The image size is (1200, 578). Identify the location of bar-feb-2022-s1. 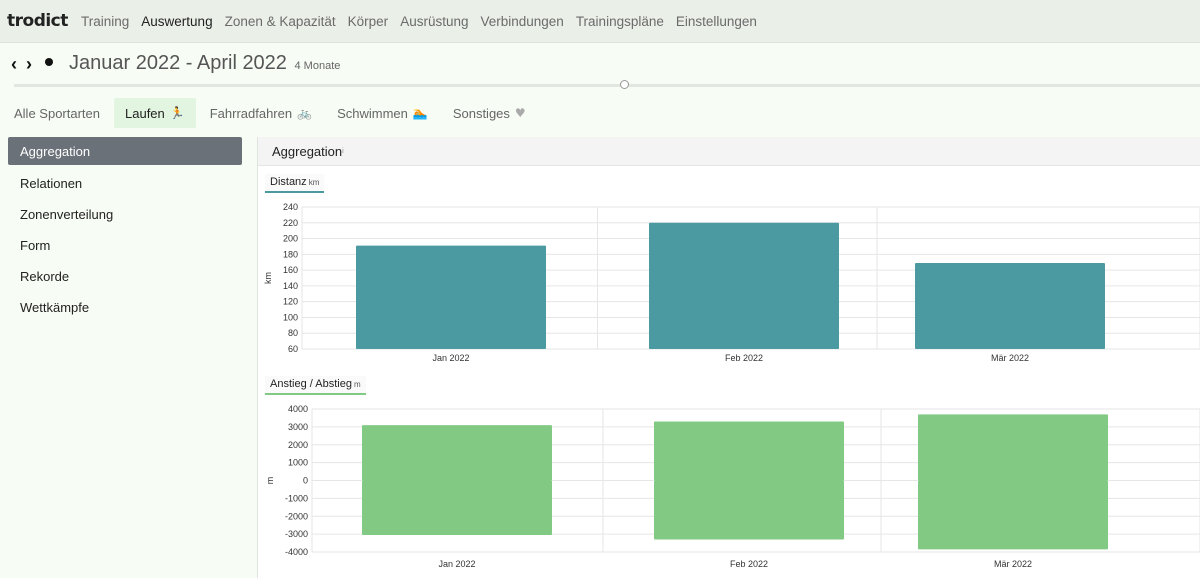
(749, 510).